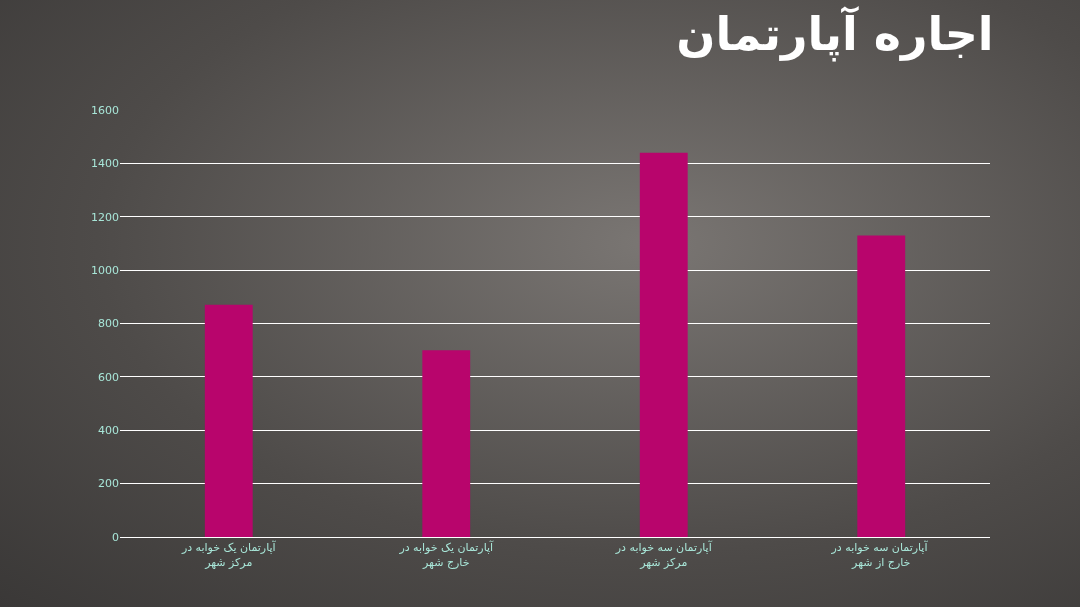 The image size is (1080, 607). What do you see at coordinates (446, 554) in the screenshot?
I see `x-tick-label: آپارتمان یک خوابه در خارج شهر` at bounding box center [446, 554].